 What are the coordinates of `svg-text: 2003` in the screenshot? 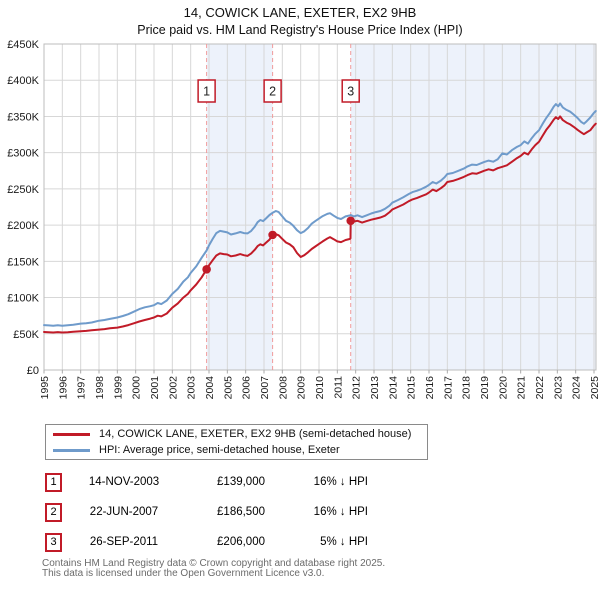 It's located at (192, 388).